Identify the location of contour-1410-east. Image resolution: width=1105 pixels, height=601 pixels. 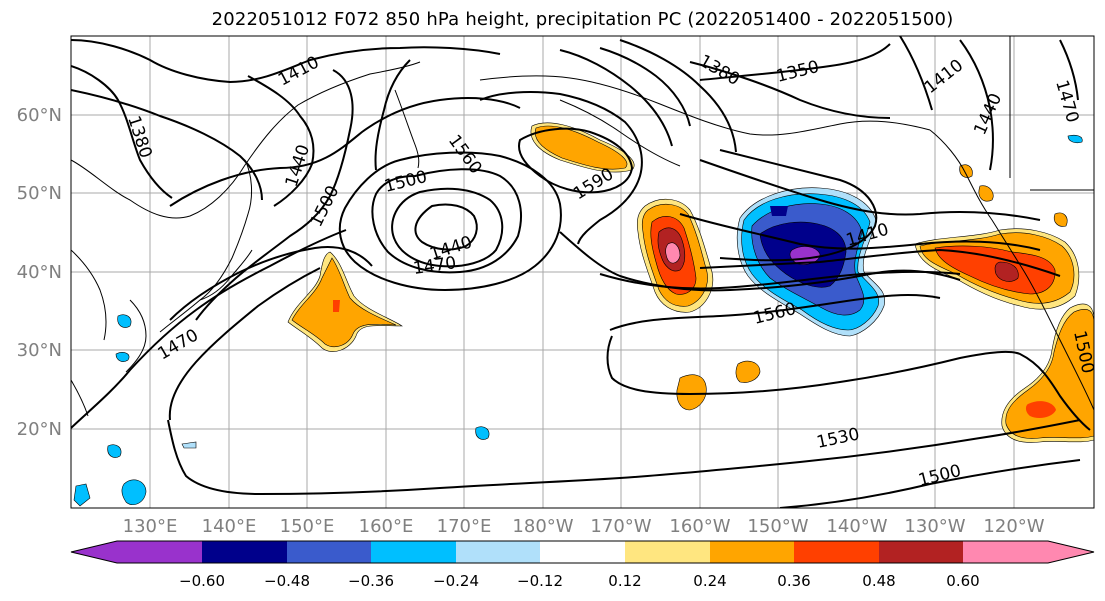
(916, 73).